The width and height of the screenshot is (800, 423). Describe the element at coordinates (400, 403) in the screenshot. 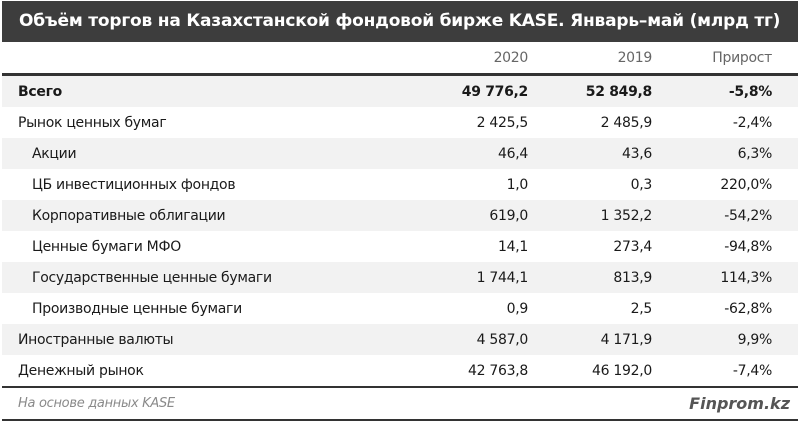

I see `table-footer: На основе данных KASE Finprom.kz` at that location.